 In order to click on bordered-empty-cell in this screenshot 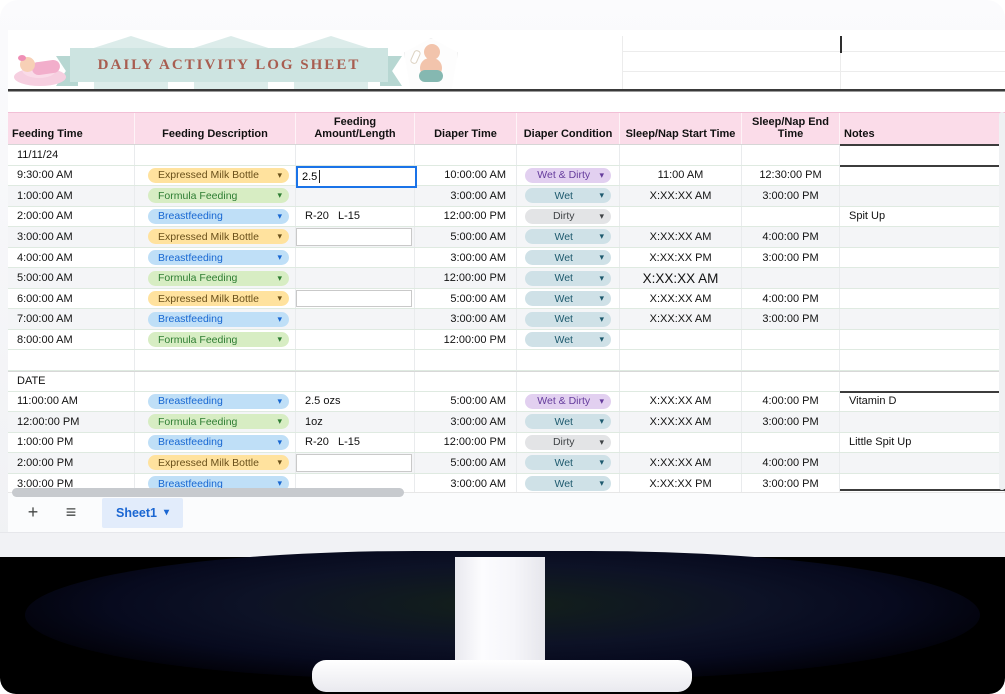, I will do `click(354, 463)`.